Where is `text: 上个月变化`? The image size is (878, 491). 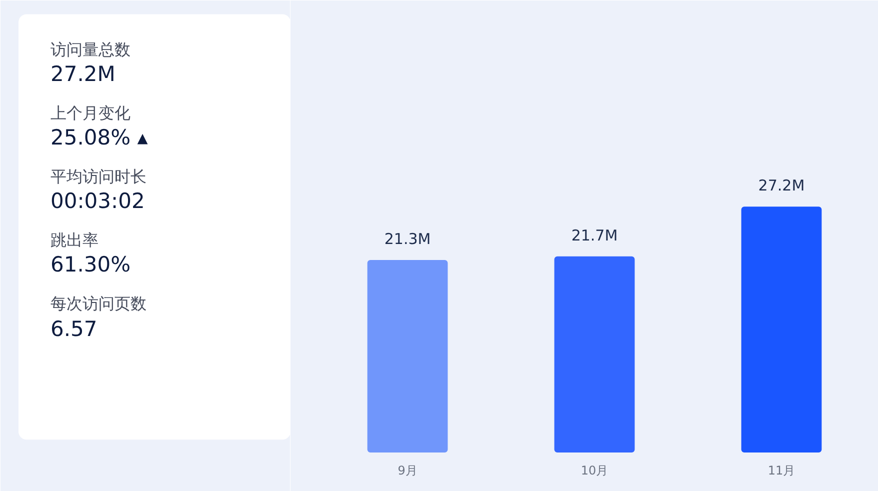
text: 上个月变化 is located at coordinates (90, 112).